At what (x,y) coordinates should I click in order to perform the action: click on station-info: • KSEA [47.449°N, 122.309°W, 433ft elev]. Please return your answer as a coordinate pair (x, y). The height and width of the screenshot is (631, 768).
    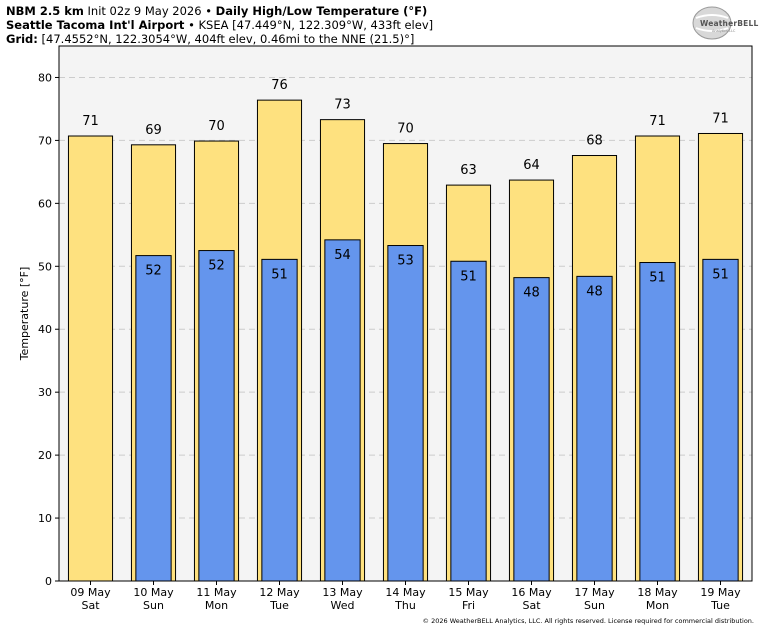
    Looking at the image, I should click on (311, 25).